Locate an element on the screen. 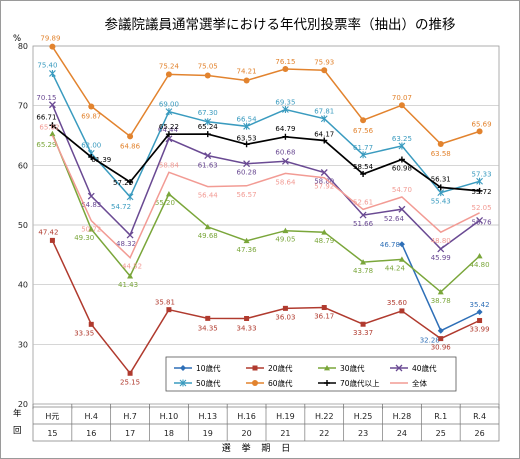  legend-label: 10歳代 is located at coordinates (208, 368).